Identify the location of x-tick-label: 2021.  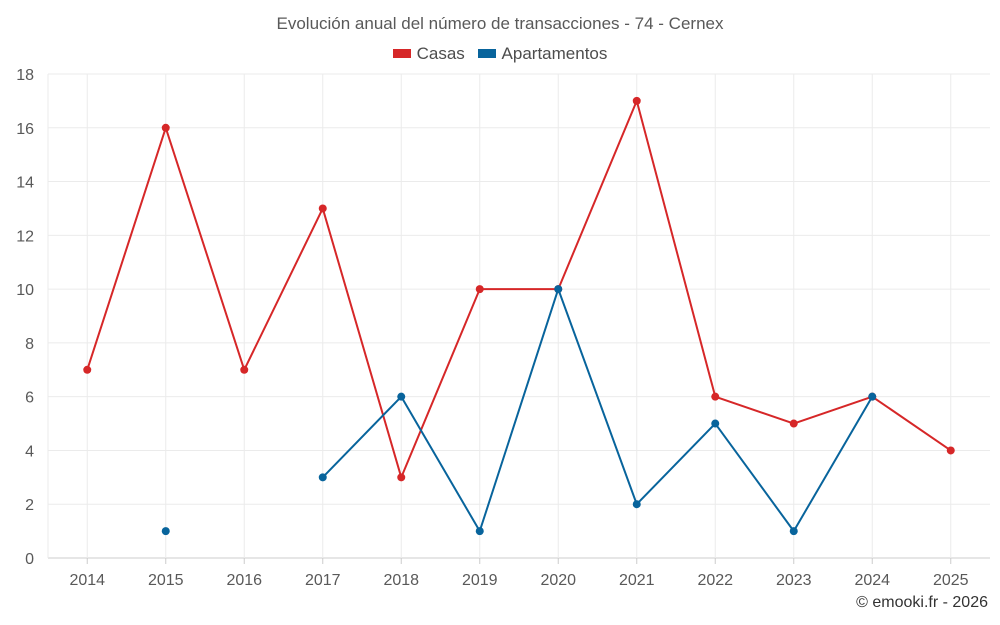
(637, 580).